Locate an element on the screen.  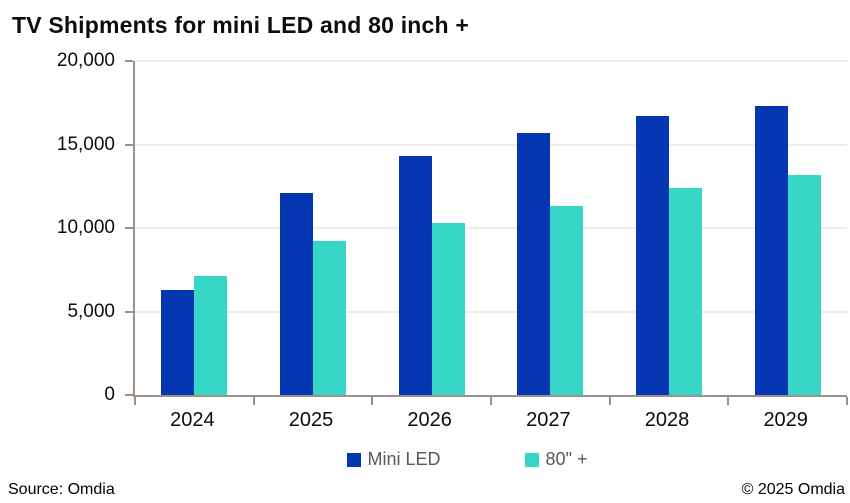
x-axis-category-label: 2029 is located at coordinates (785, 420).